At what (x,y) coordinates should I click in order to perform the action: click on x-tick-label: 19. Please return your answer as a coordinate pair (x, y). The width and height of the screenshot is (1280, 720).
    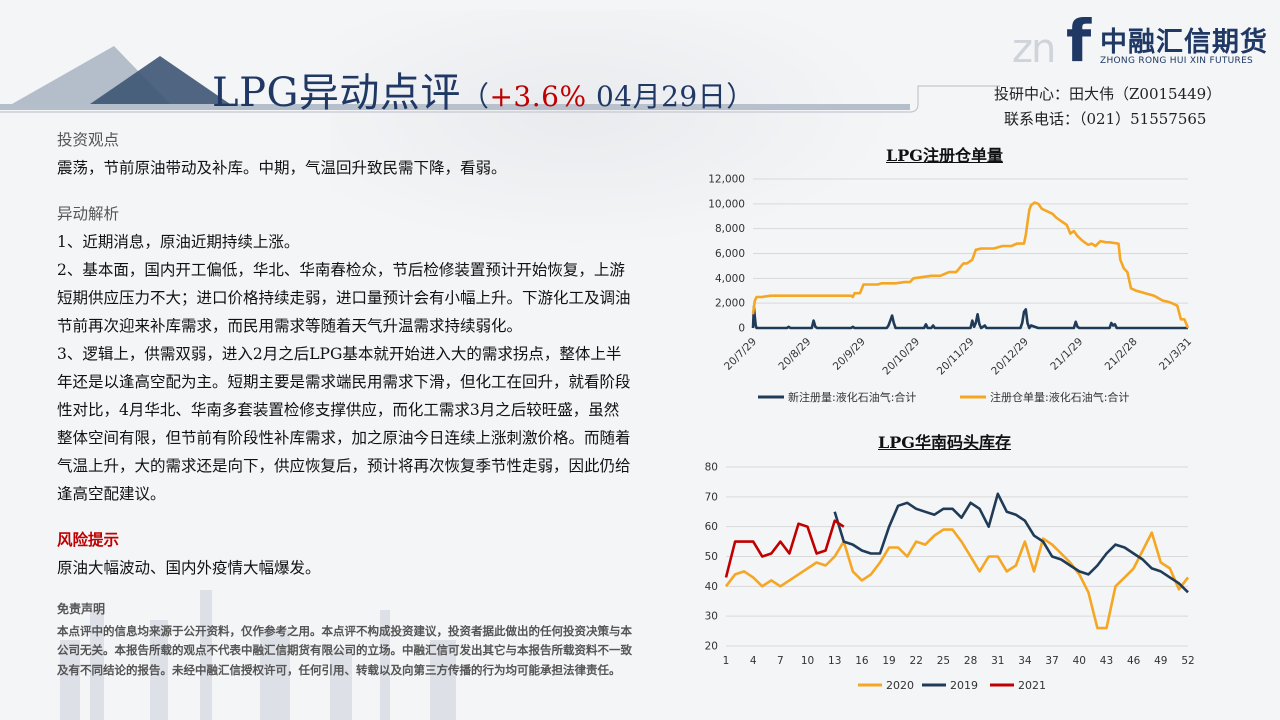
    Looking at the image, I should click on (888, 661).